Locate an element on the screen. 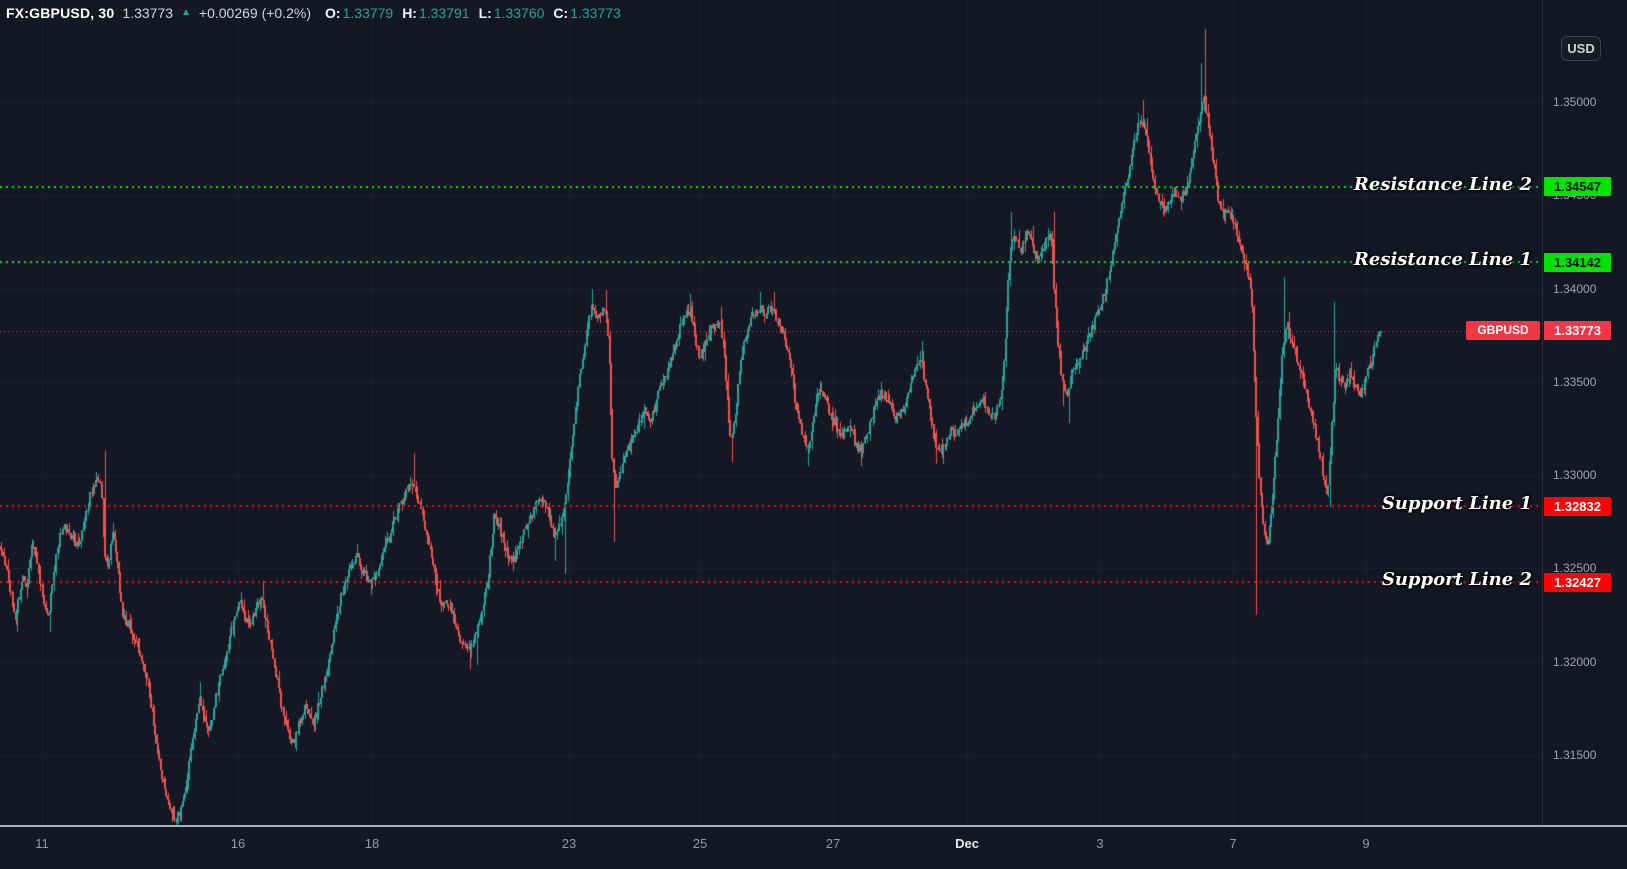 The image size is (1627, 869). time-tick-7: 7 is located at coordinates (1233, 843).